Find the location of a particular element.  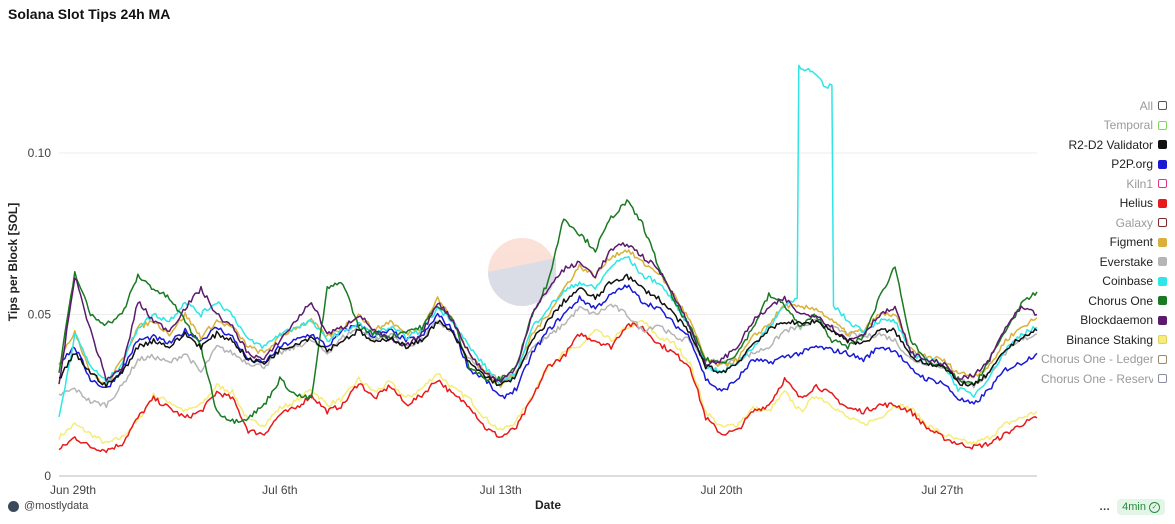

refresh-badge: 4min ✓ is located at coordinates (1141, 507).